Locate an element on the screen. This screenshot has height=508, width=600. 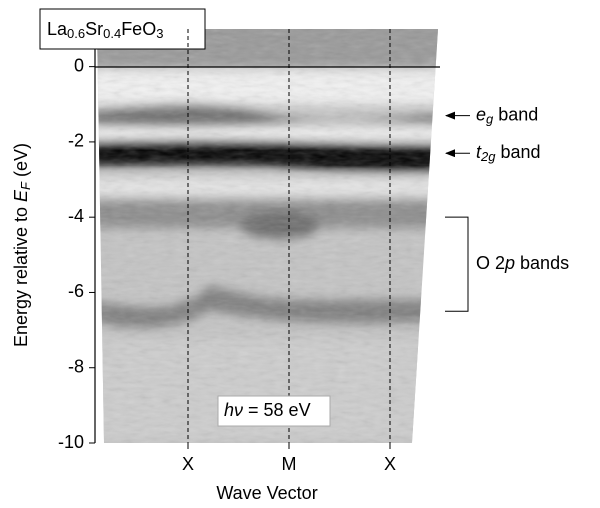
annotation: O 2p bands is located at coordinates (522, 263).